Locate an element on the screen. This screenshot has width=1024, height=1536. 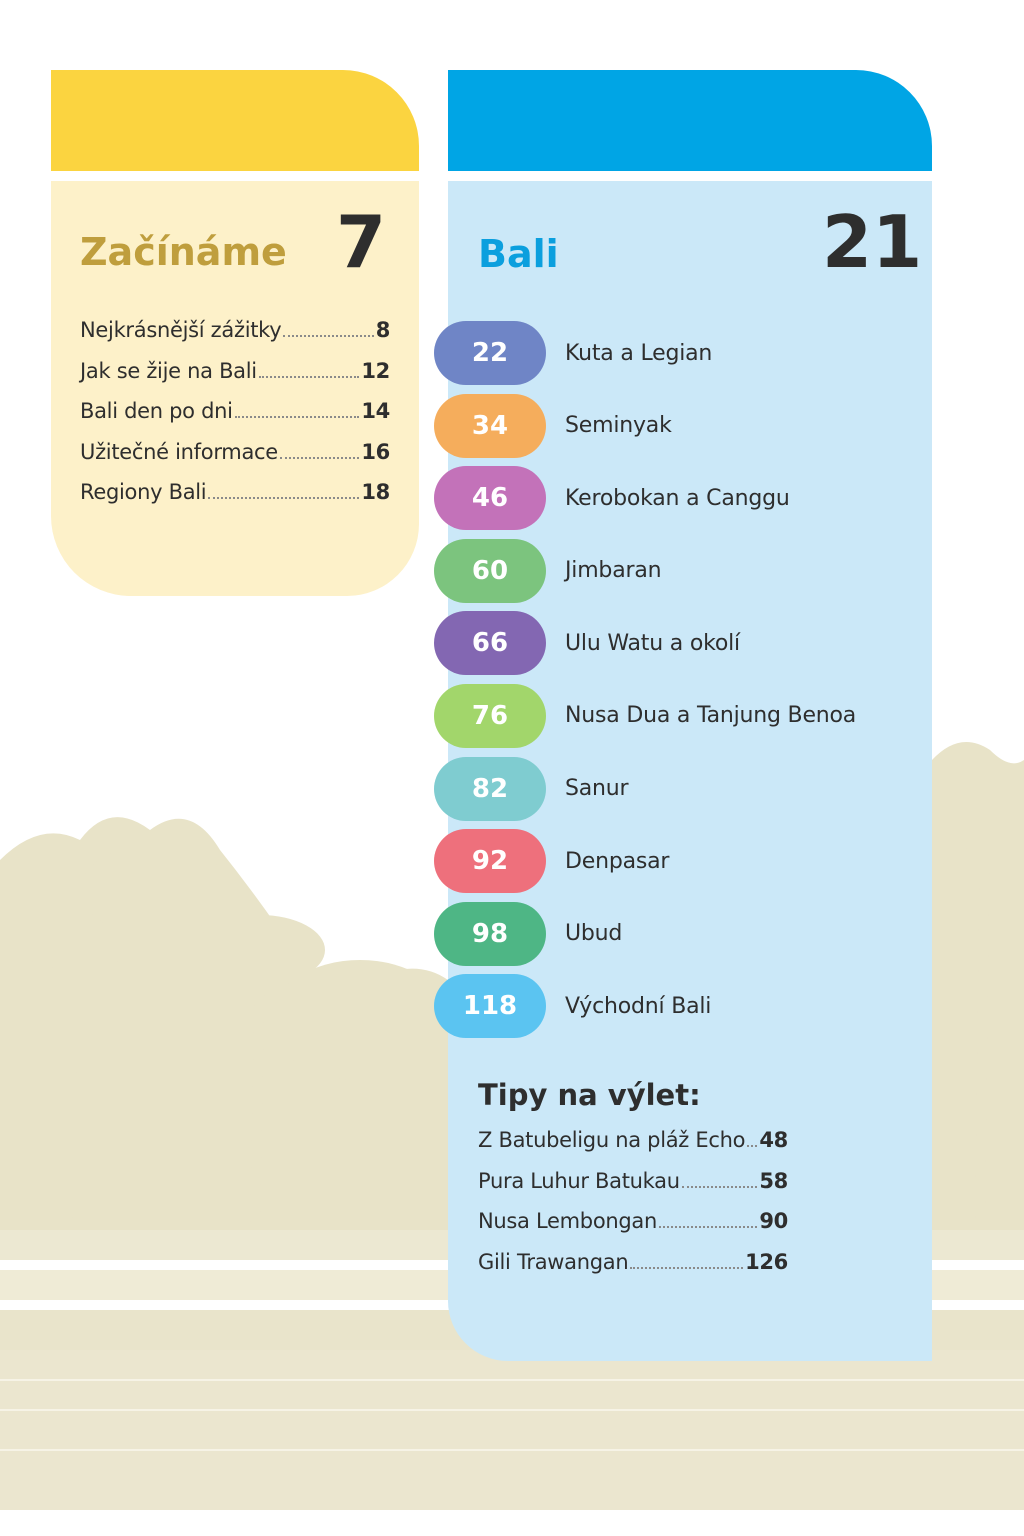
tip-entry-label: Z Batubeligu na pláž Echo is located at coordinates (612, 1140).